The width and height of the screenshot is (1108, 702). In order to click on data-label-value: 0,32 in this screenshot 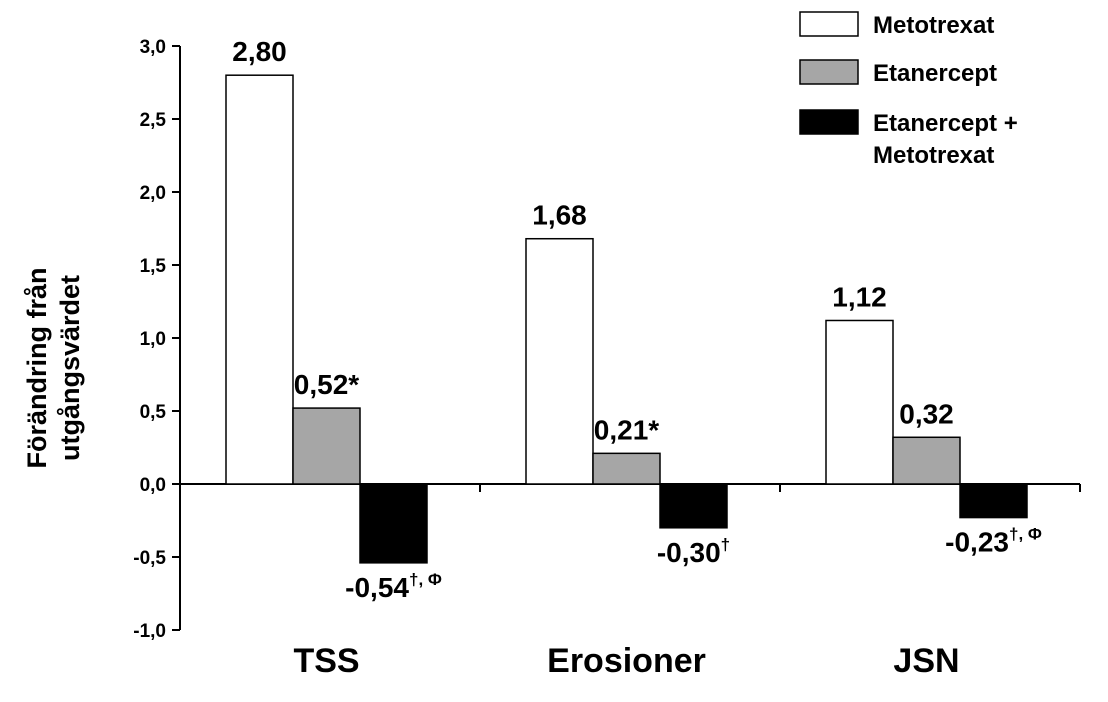, I will do `click(926, 413)`.